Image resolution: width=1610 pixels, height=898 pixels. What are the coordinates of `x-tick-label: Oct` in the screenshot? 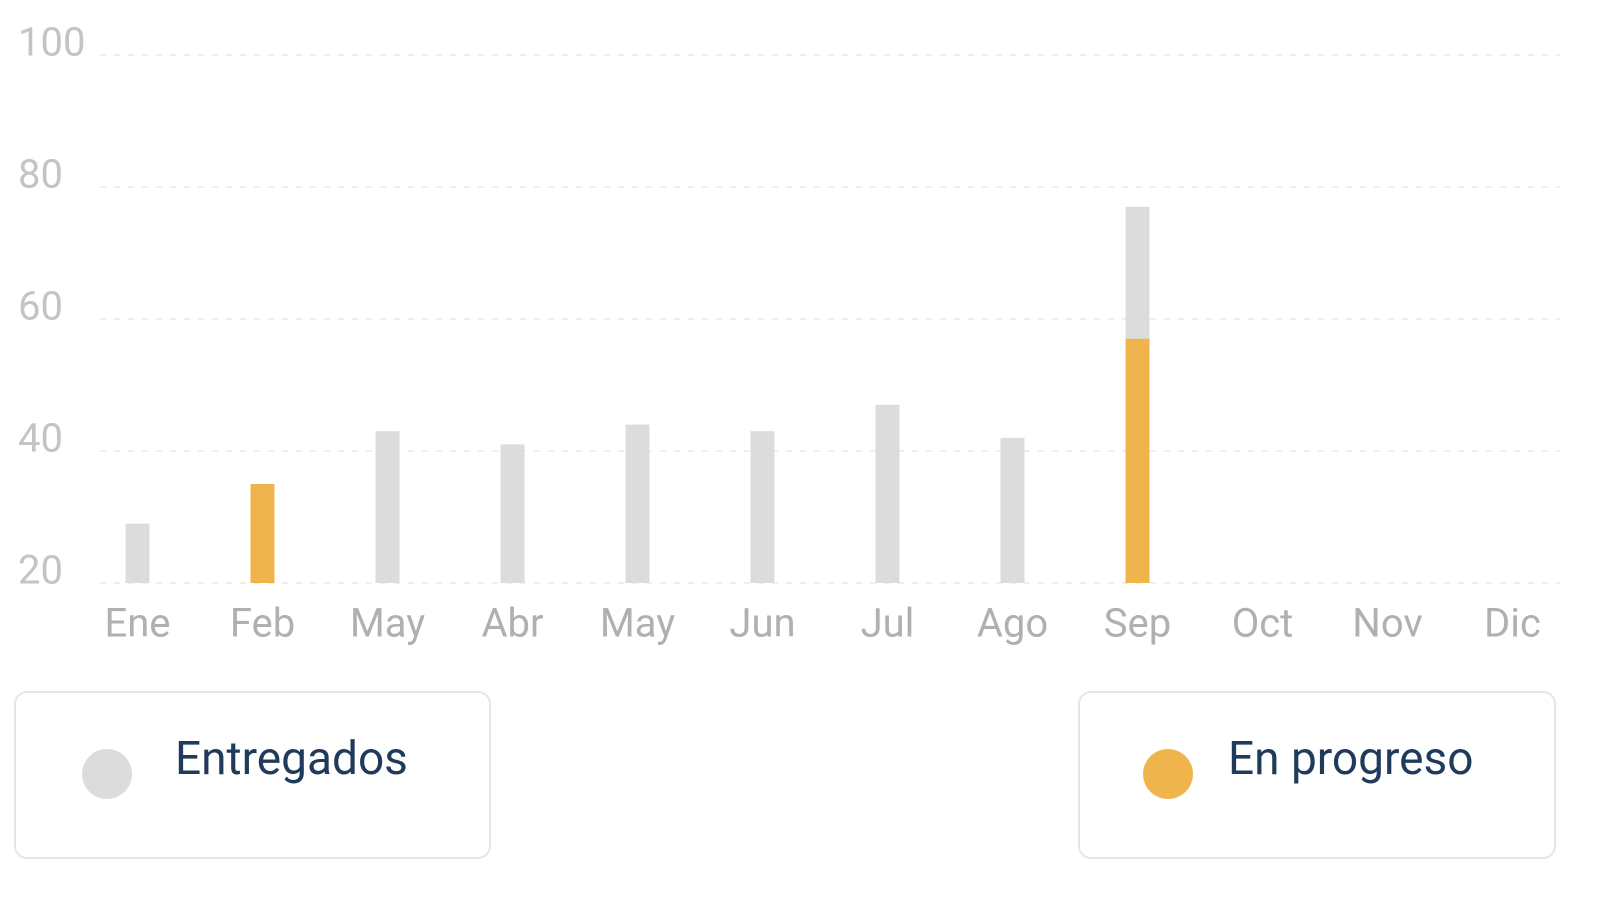 It's located at (1263, 623).